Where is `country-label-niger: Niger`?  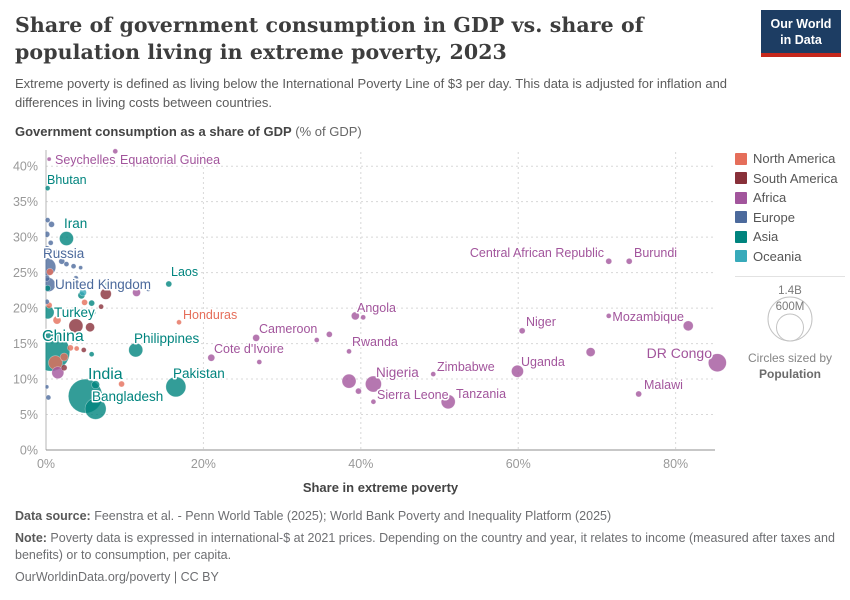
country-label-niger: Niger is located at coordinates (541, 322).